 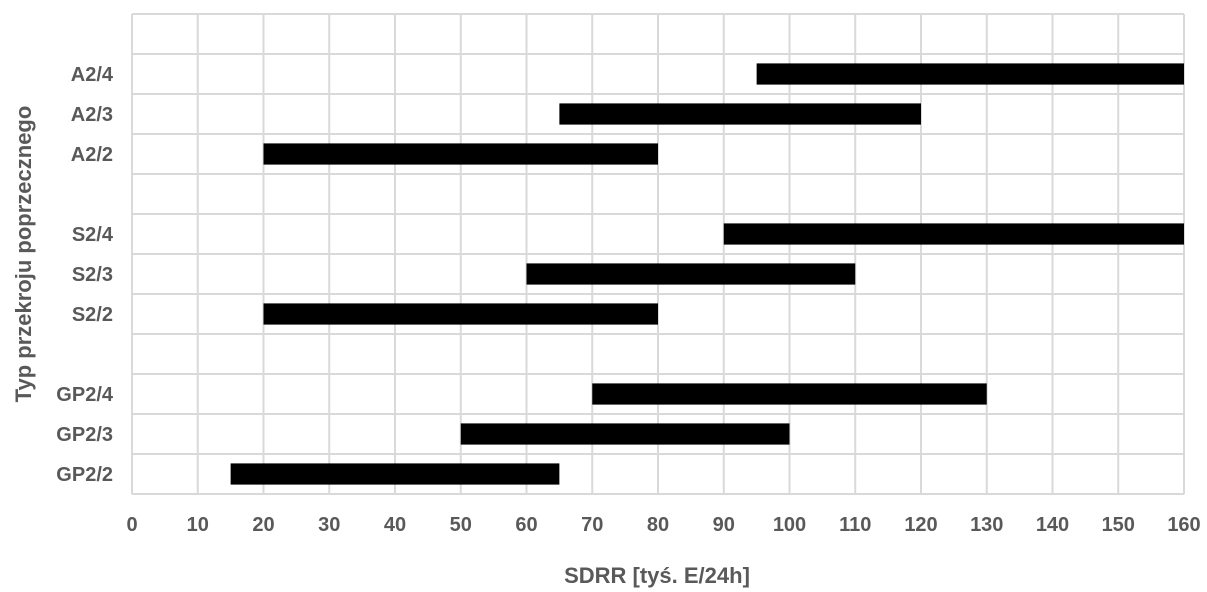 What do you see at coordinates (23, 254) in the screenshot?
I see `y-axis-title: Typ przekroju poprzecznego` at bounding box center [23, 254].